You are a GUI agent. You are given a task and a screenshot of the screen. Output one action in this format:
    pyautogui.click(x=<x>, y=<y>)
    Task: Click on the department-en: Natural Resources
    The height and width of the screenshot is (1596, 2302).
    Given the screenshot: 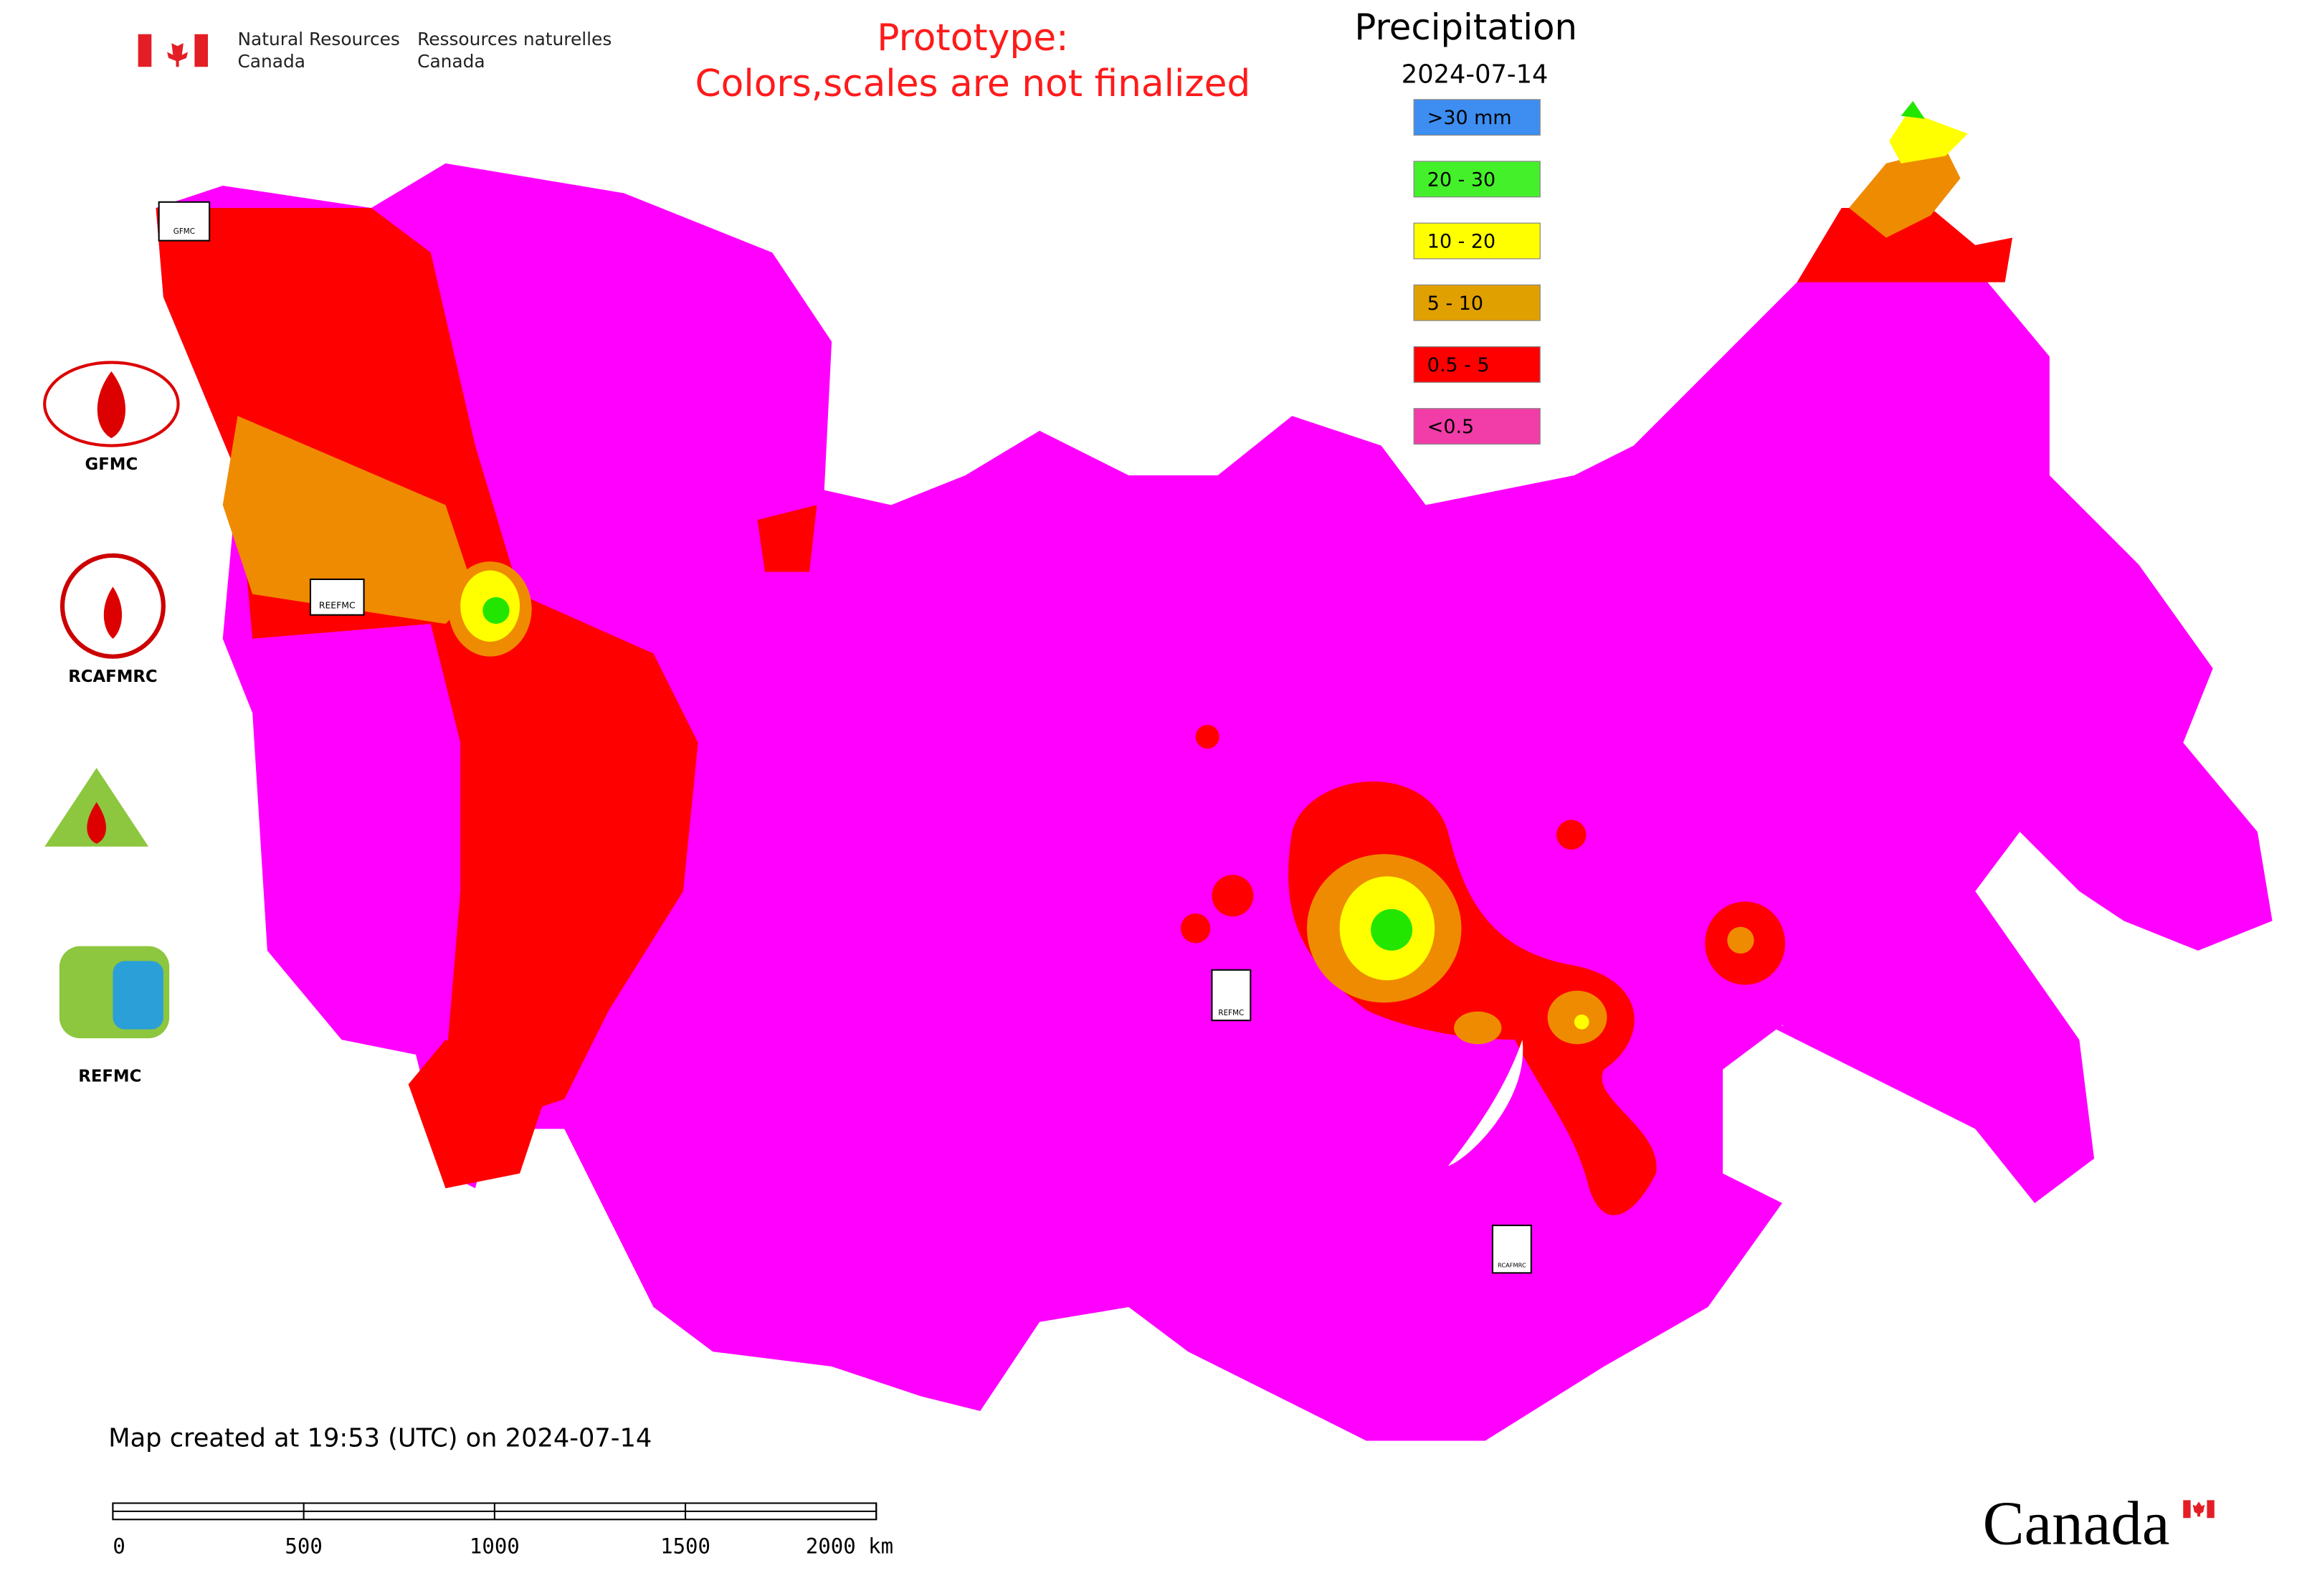 What is the action you would take?
    pyautogui.click(x=318, y=39)
    